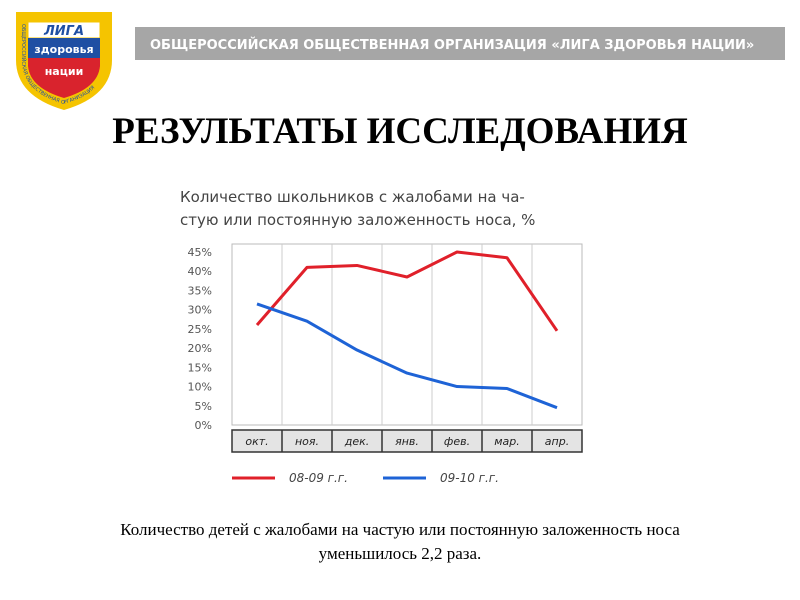  Describe the element at coordinates (557, 441) in the screenshot. I see `x-tick-label: апр.` at that location.